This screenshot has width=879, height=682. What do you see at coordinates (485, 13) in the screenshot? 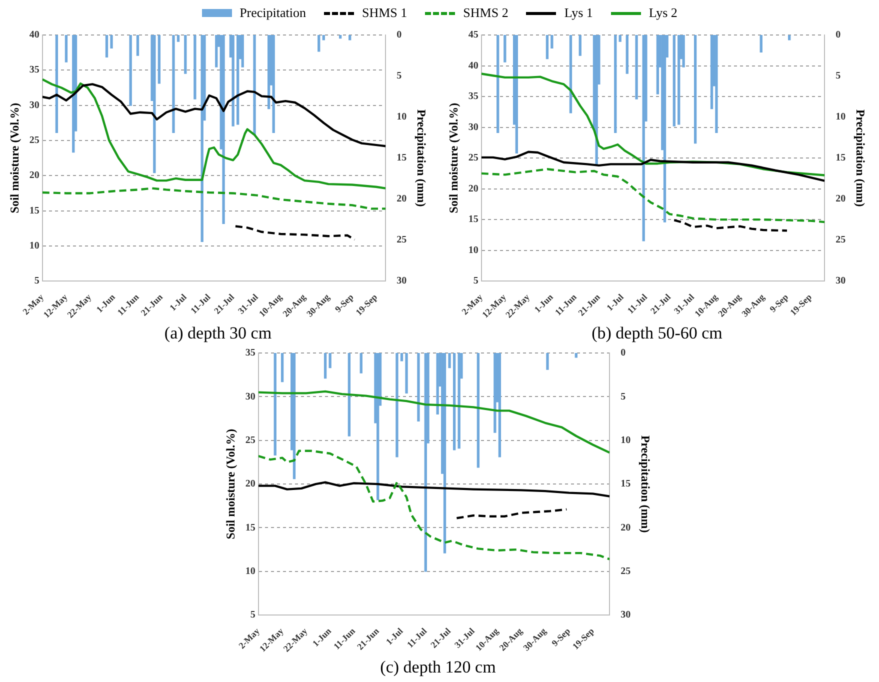
I see `legend-label: SHMS 2` at bounding box center [485, 13].